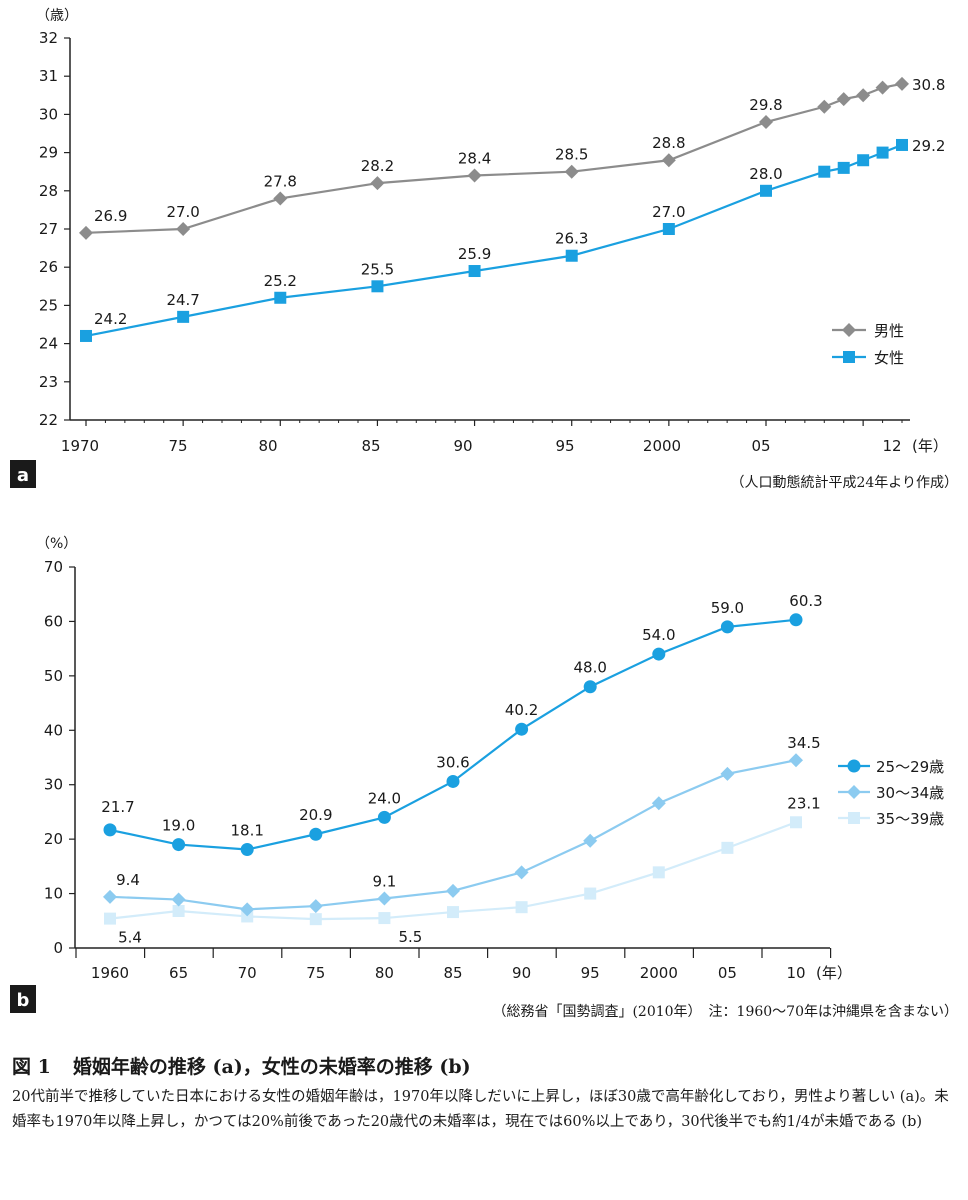  I want to click on b-x-tick-label: 85, so click(452, 973).